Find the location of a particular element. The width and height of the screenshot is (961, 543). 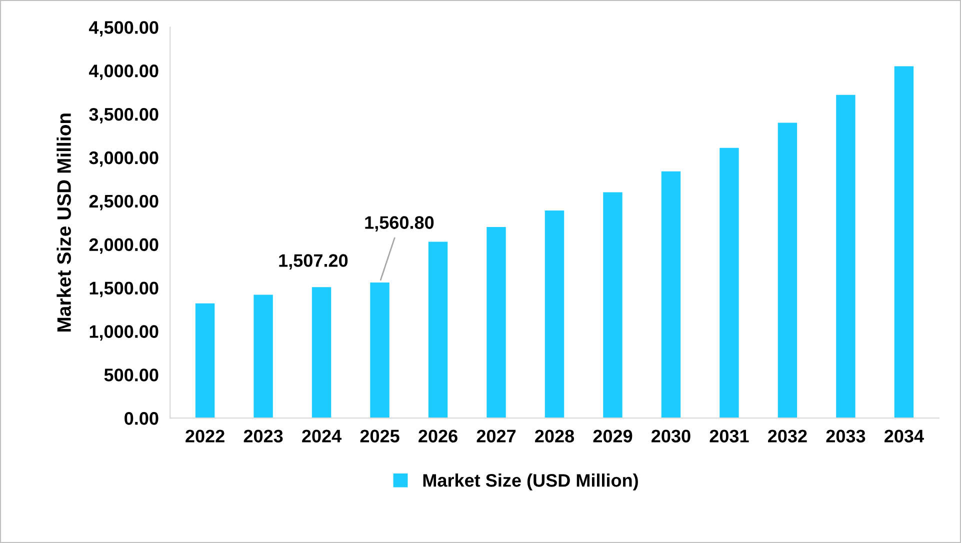

y-tick-label: 2,500.00 is located at coordinates (123, 202).